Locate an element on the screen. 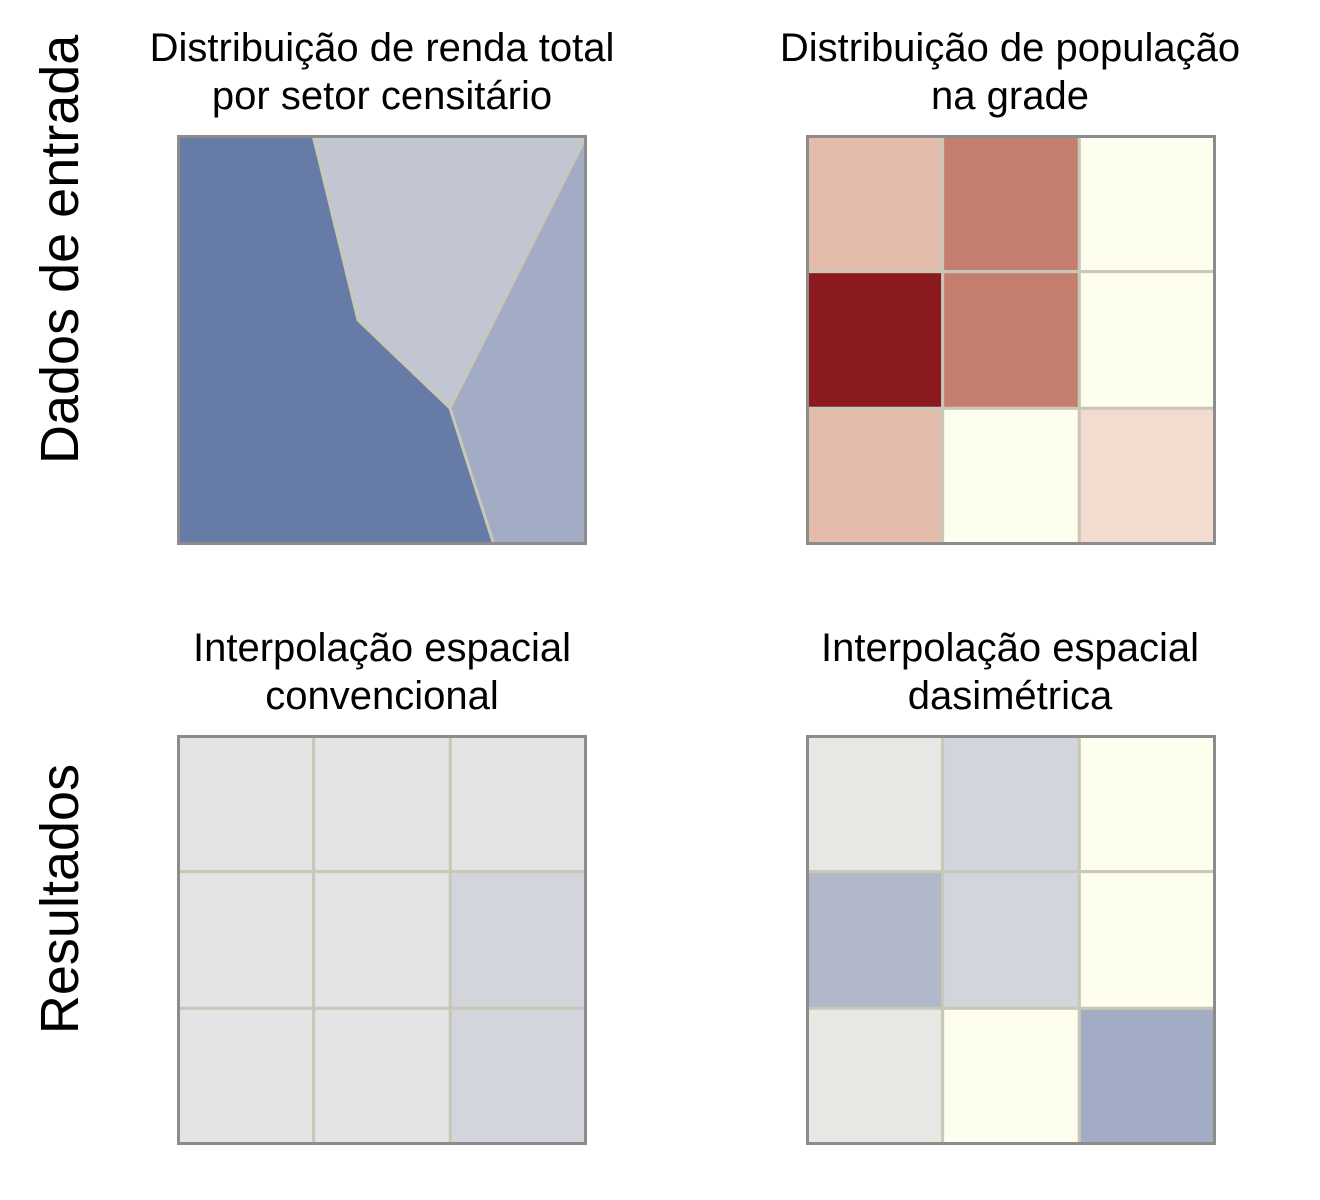 Image resolution: width=1320 pixels, height=1200 pixels. panel-title-dasymetric: Interpolação espacial dasimétrica is located at coordinates (1010, 672).